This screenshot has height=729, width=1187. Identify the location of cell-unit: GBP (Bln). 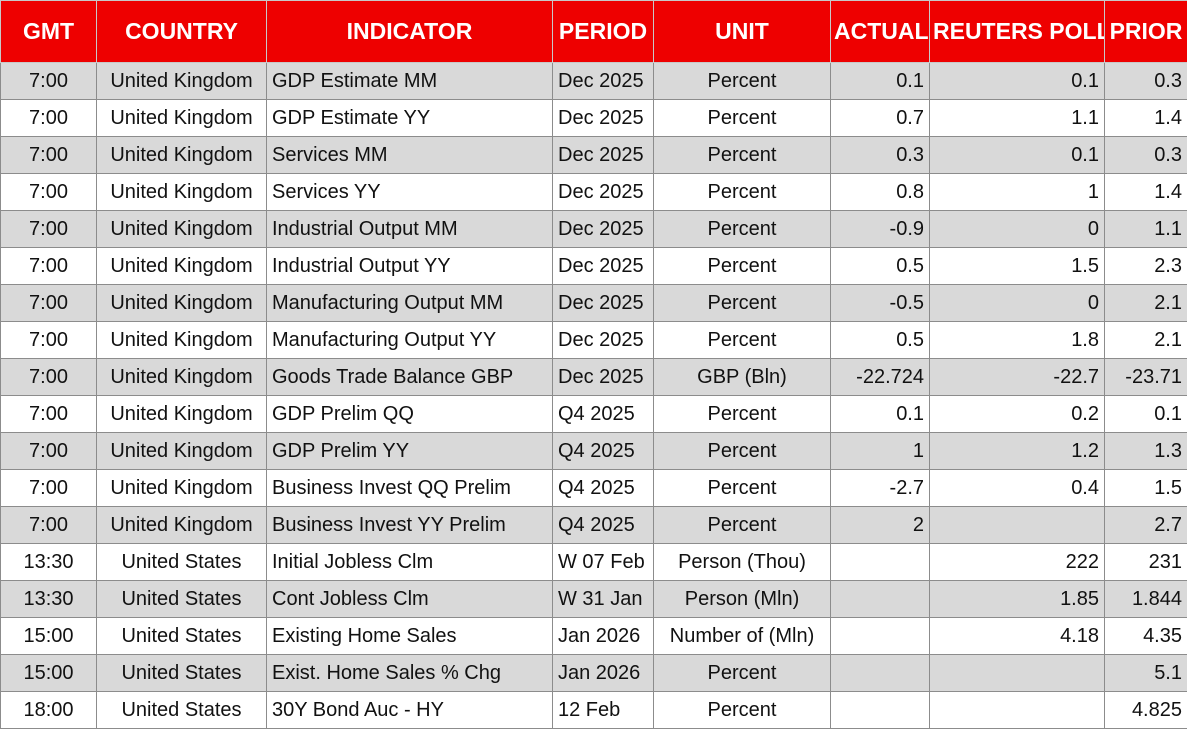
(742, 377).